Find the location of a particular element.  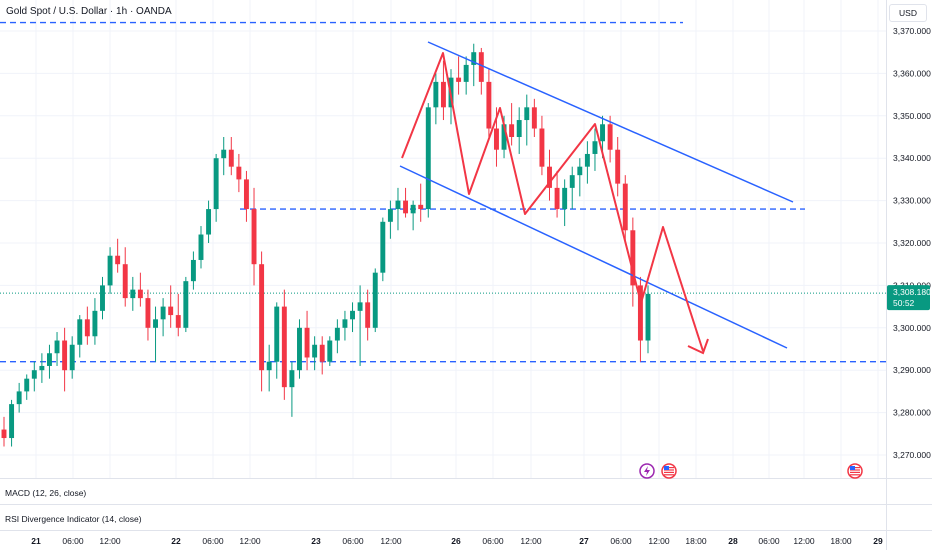

lightning-event-icon is located at coordinates (647, 471).